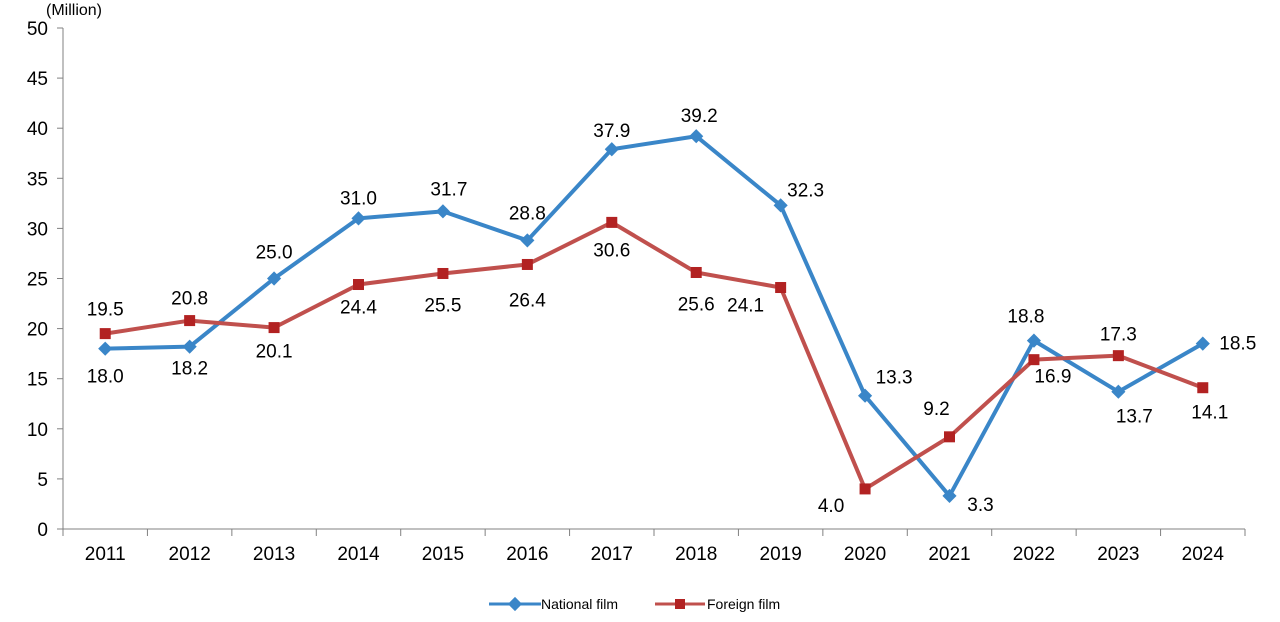  What do you see at coordinates (443, 554) in the screenshot?
I see `x-tick-label: 2015` at bounding box center [443, 554].